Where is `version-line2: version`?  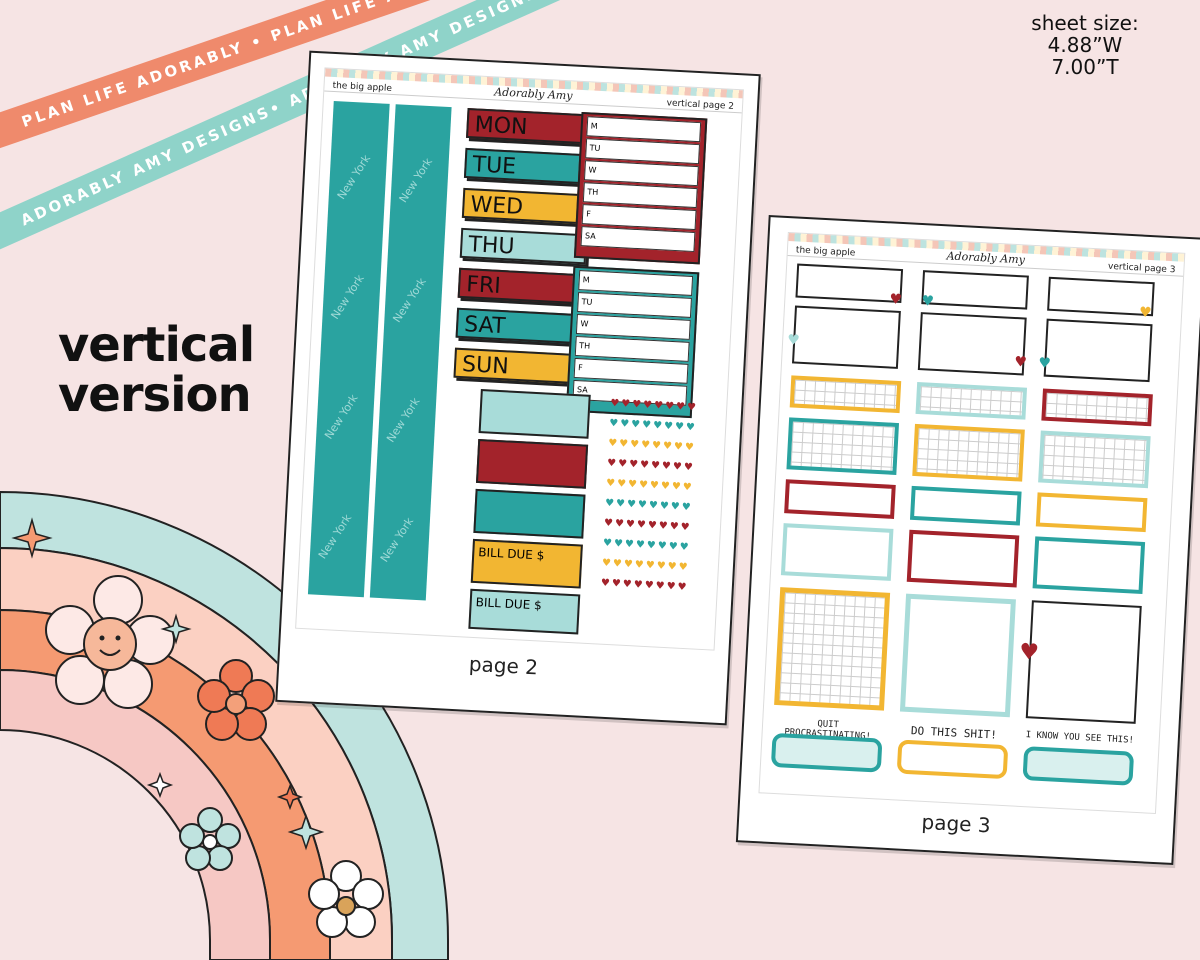
version-line2: version is located at coordinates (155, 395).